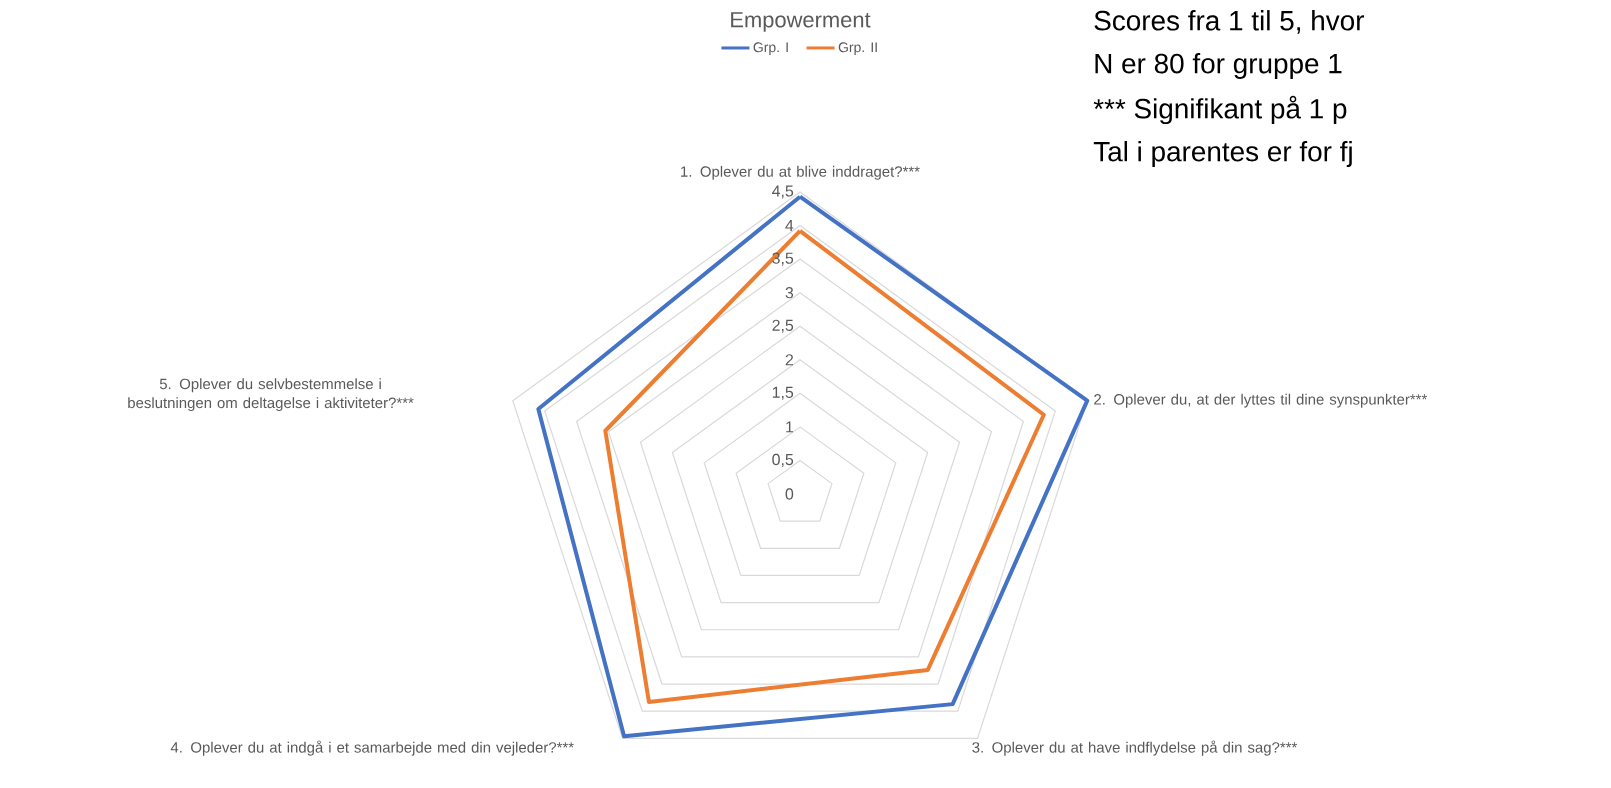 This screenshot has width=1611, height=788. What do you see at coordinates (1135, 748) in the screenshot?
I see `spoke-label: 3. Oplever du at have indflydelse på din sag?***` at bounding box center [1135, 748].